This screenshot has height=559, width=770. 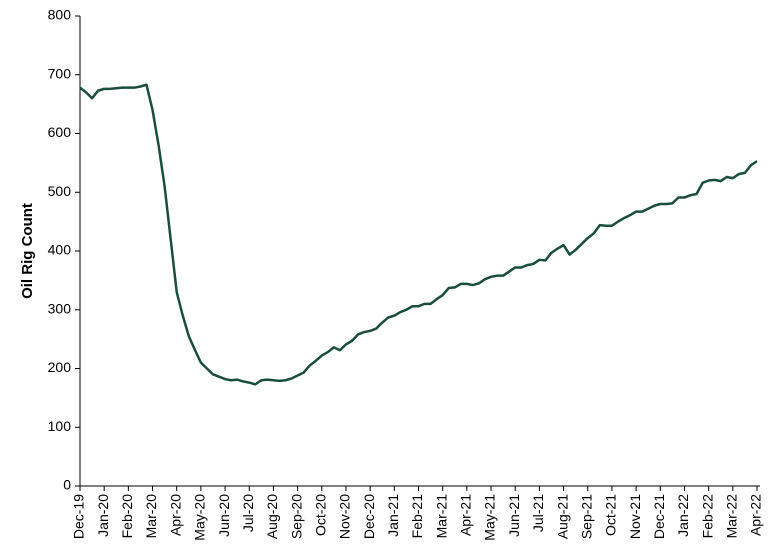 What do you see at coordinates (490, 517) in the screenshot?
I see `x-tick-label: May-21` at bounding box center [490, 517].